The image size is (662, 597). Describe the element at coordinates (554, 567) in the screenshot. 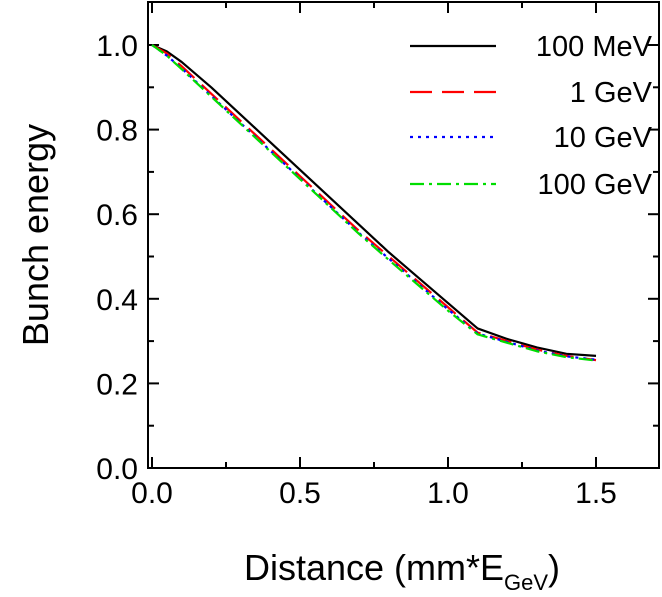

I see `x-axis-title-end: )` at that location.